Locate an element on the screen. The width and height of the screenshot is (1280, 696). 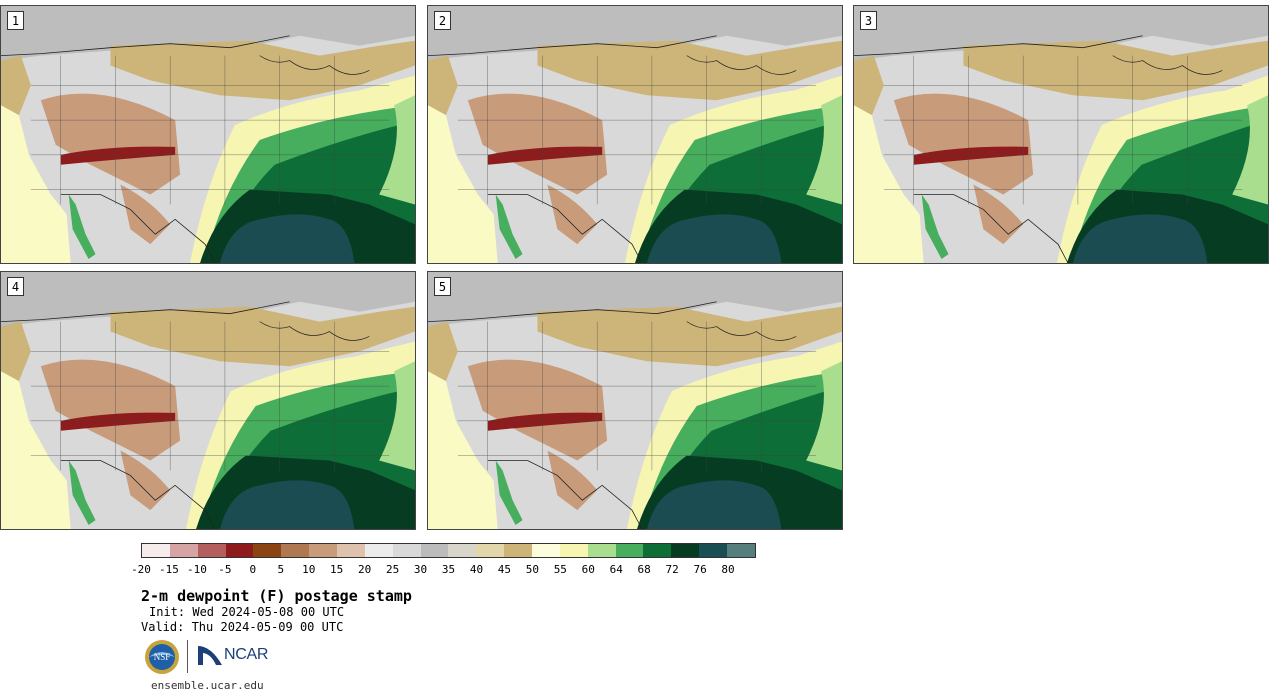
colorbar-tick-label: 55 is located at coordinates (560, 569).